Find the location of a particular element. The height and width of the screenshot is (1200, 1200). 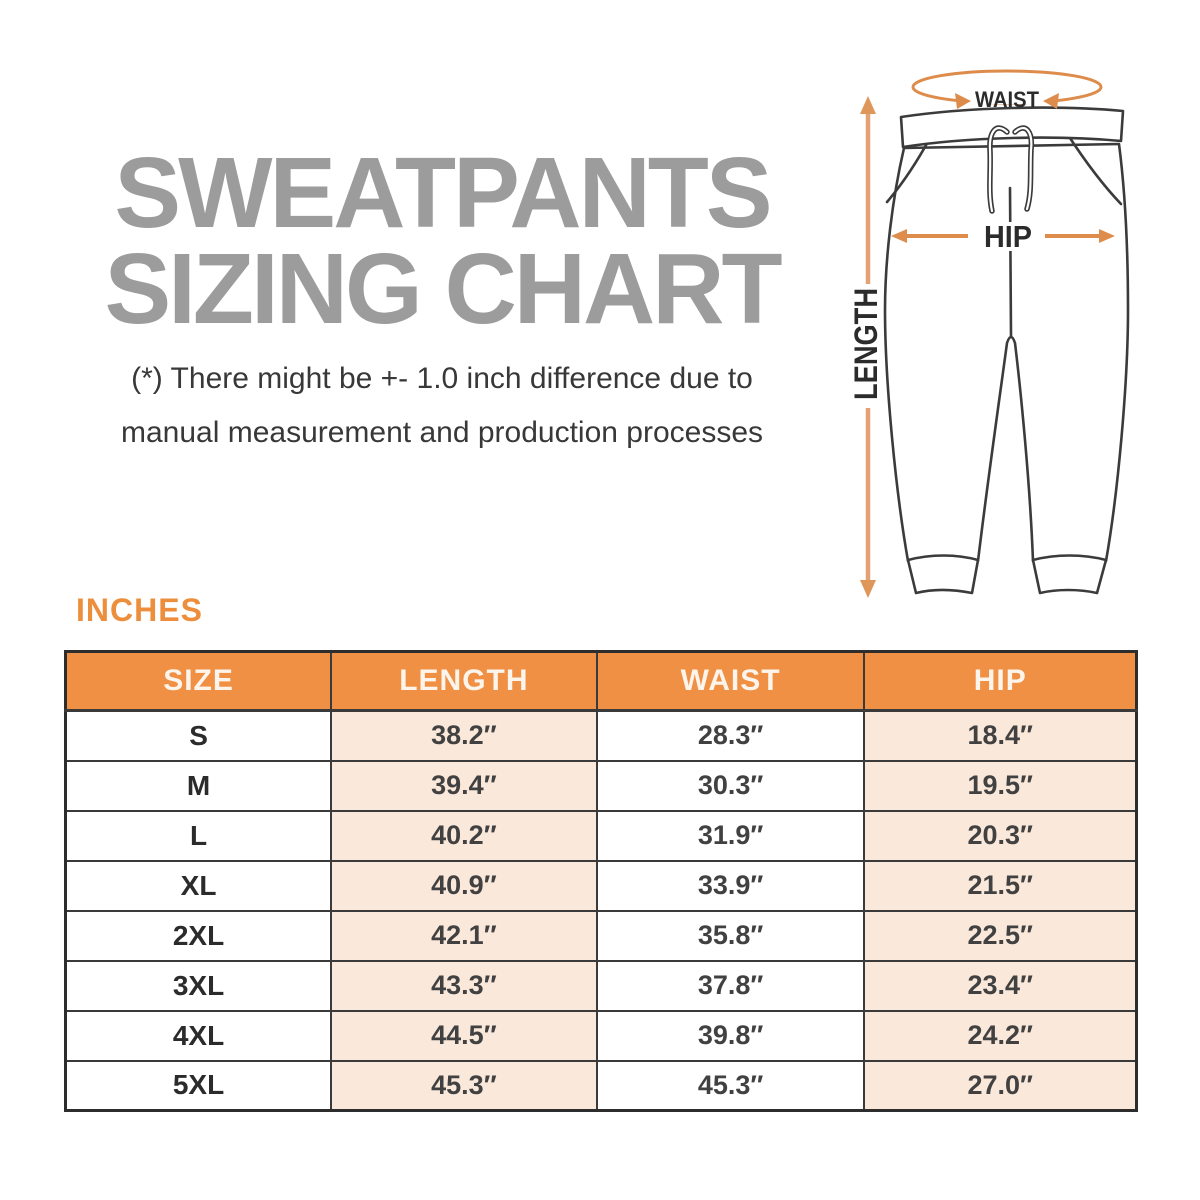

size-cell: S is located at coordinates (198, 735).